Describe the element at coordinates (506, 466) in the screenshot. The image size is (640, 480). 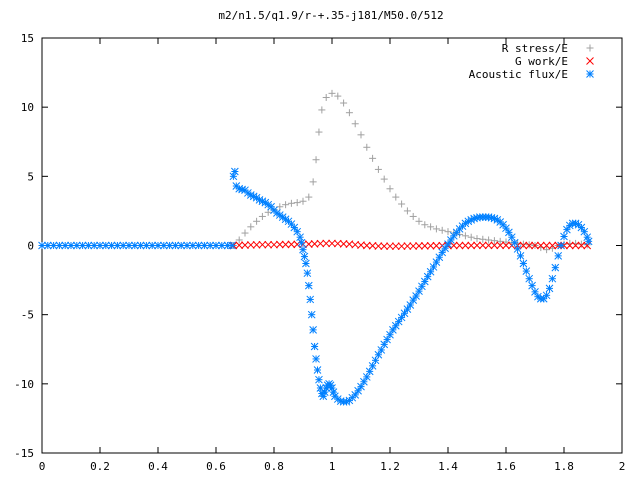
I see `x-tick-label: 1.6` at that location.